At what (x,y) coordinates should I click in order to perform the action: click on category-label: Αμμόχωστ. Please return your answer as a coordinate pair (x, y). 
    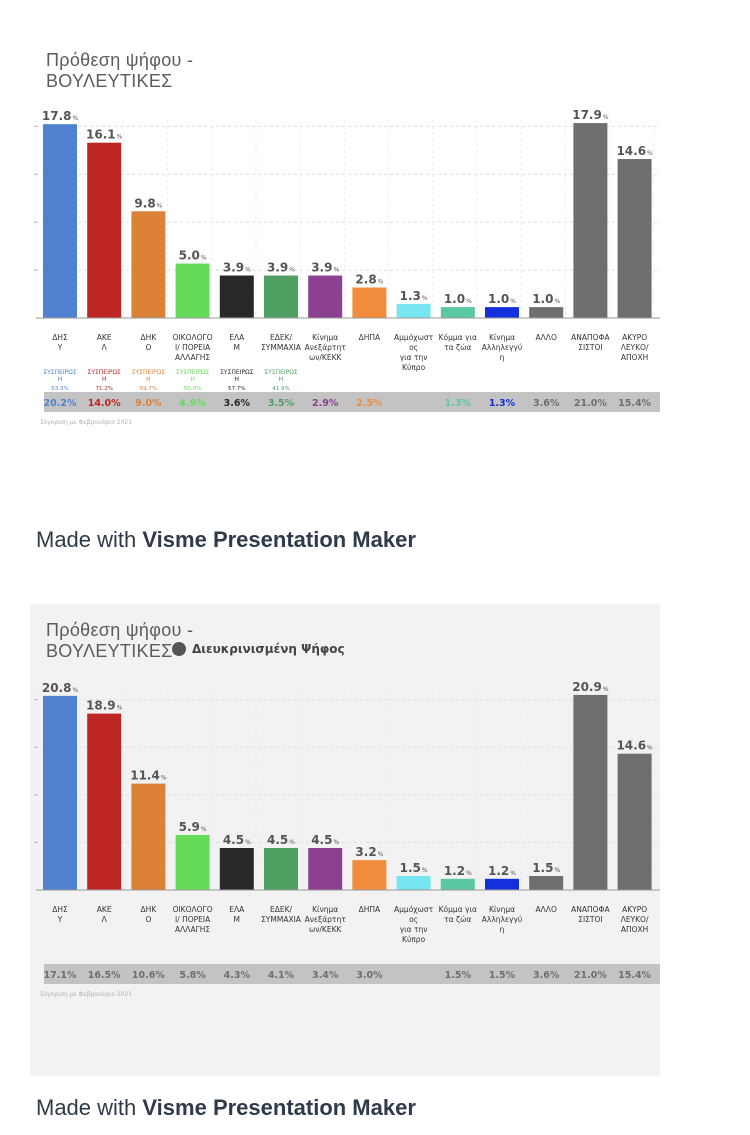
    Looking at the image, I should click on (414, 337).